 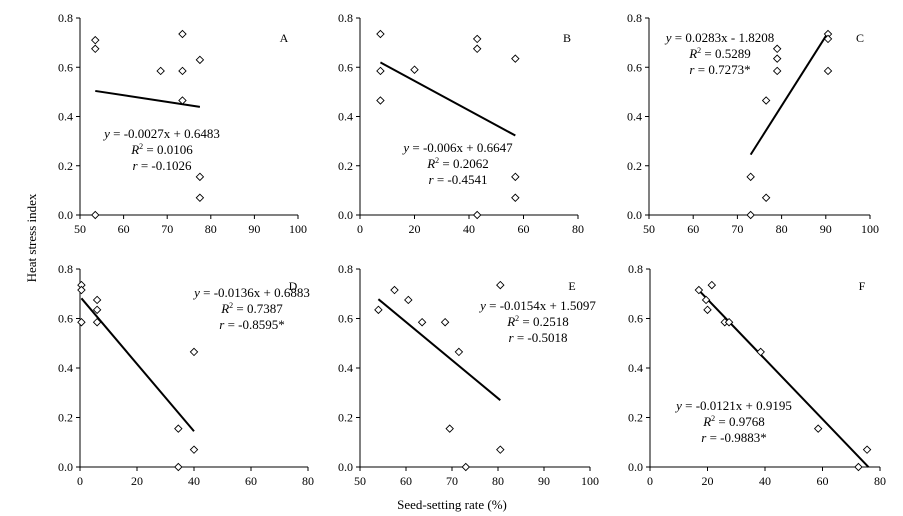 I want to click on equation-text: y = -0.0121x + 0.9195, so click(x=733, y=405).